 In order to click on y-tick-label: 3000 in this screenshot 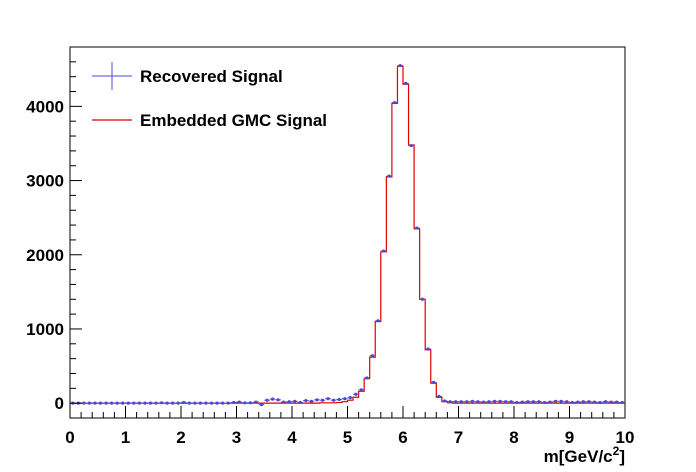, I will do `click(45, 181)`.